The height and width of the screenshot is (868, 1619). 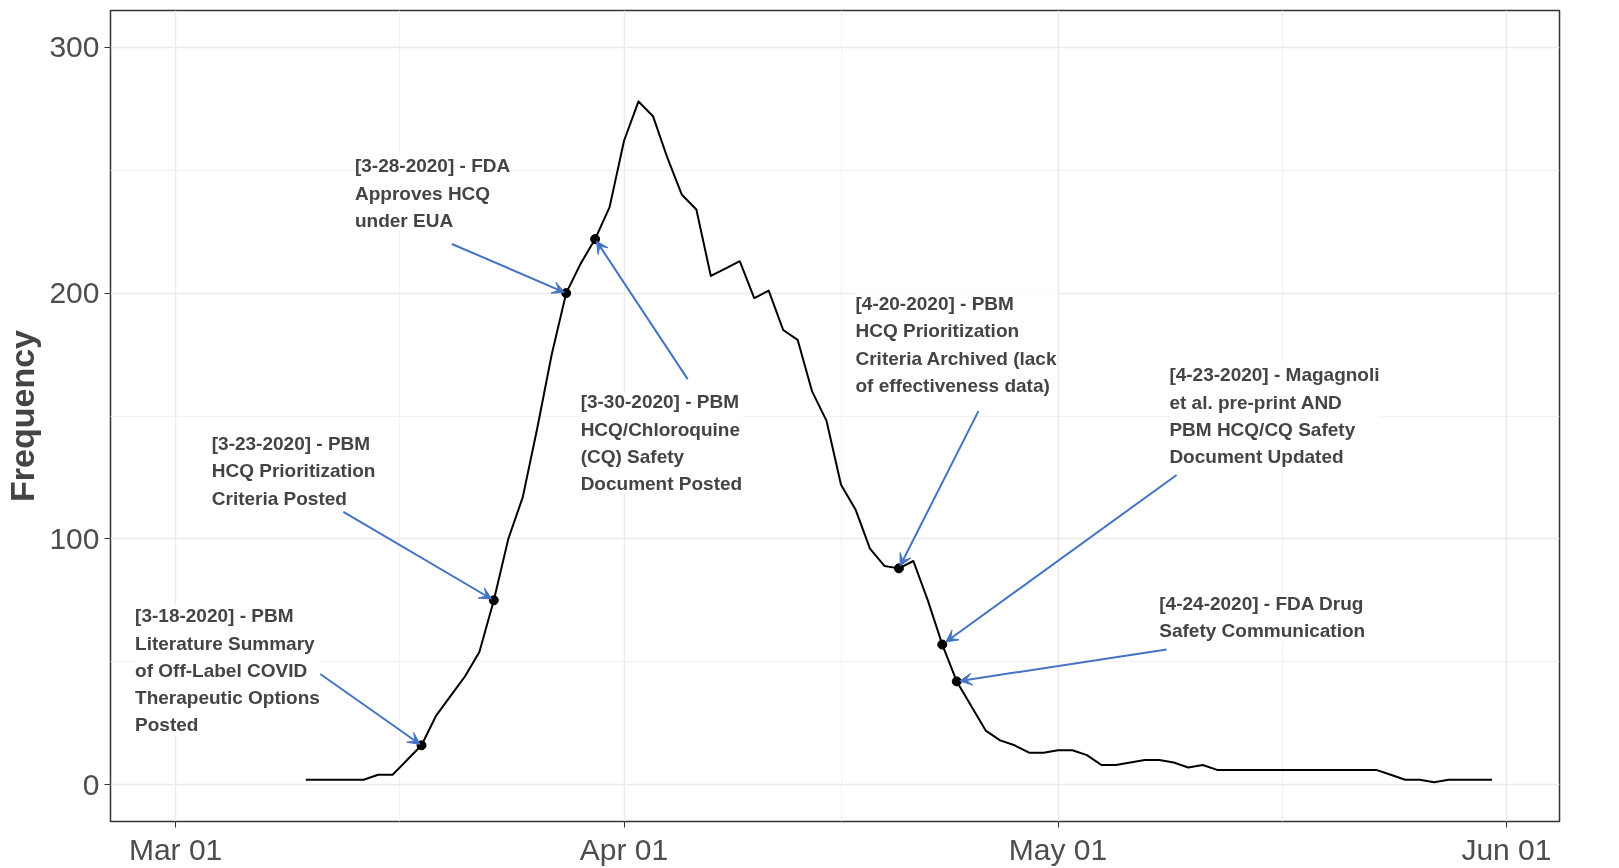 I want to click on annotation: [4-24-2020] - FDA Drug Safety Communication, so click(x=1262, y=617).